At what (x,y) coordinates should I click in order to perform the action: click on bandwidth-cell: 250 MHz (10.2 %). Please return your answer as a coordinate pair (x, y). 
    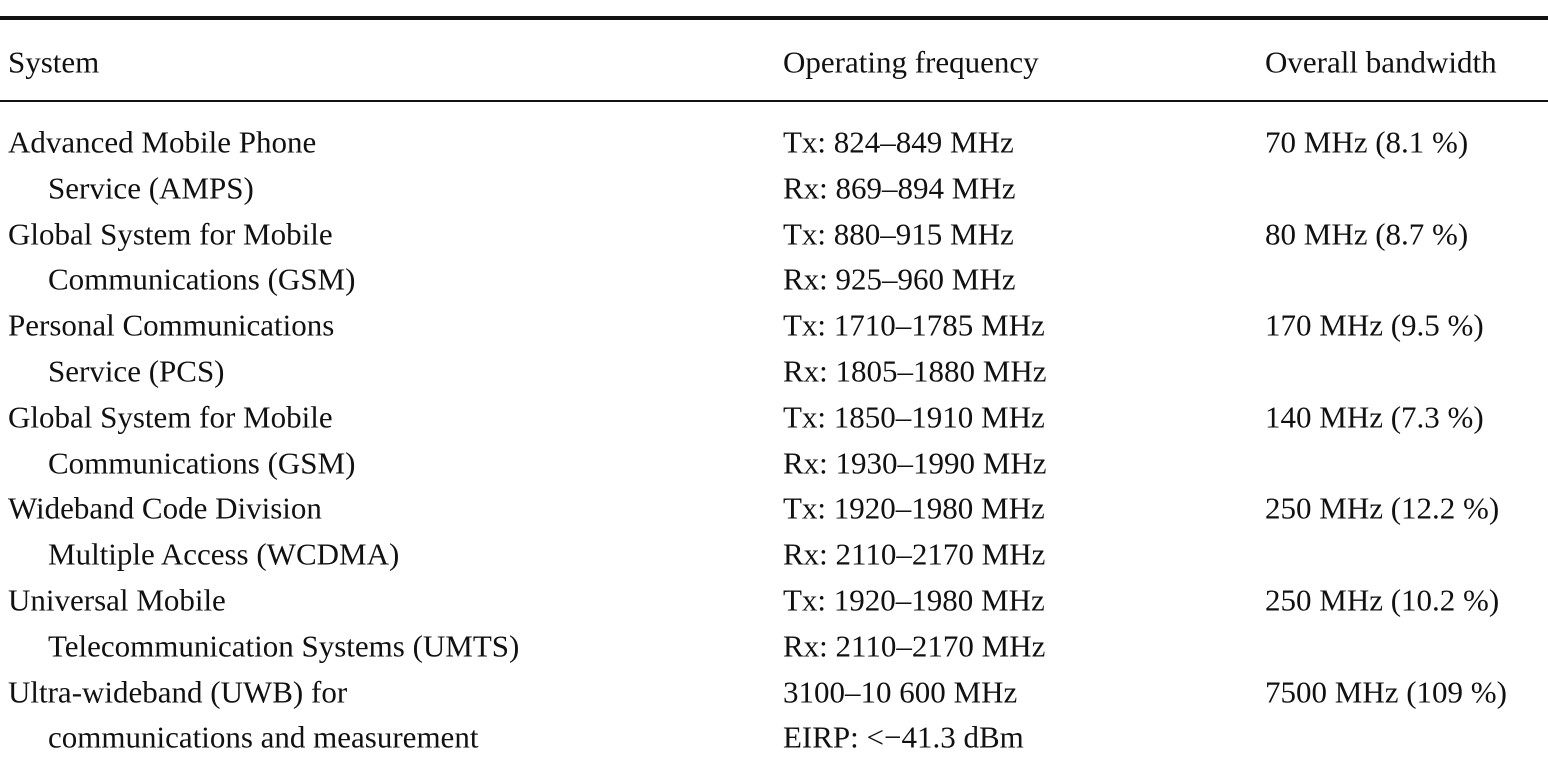
    Looking at the image, I should click on (1382, 600).